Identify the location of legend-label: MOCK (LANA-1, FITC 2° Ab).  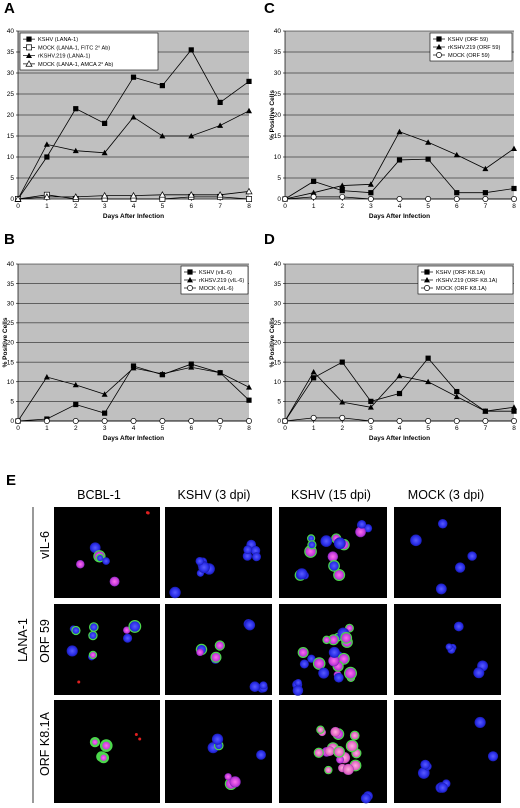
(74, 48).